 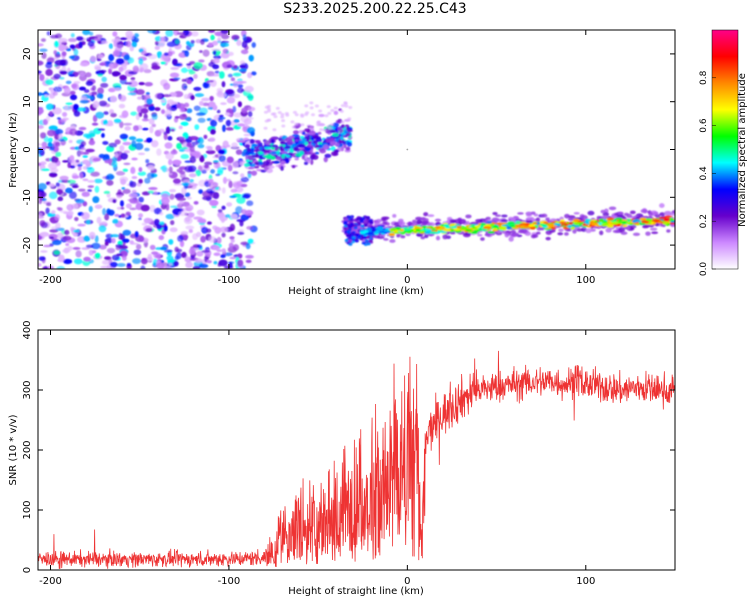 What do you see at coordinates (585, 280) in the screenshot?
I see `spectrogram-x-tick-label: 100` at bounding box center [585, 280].